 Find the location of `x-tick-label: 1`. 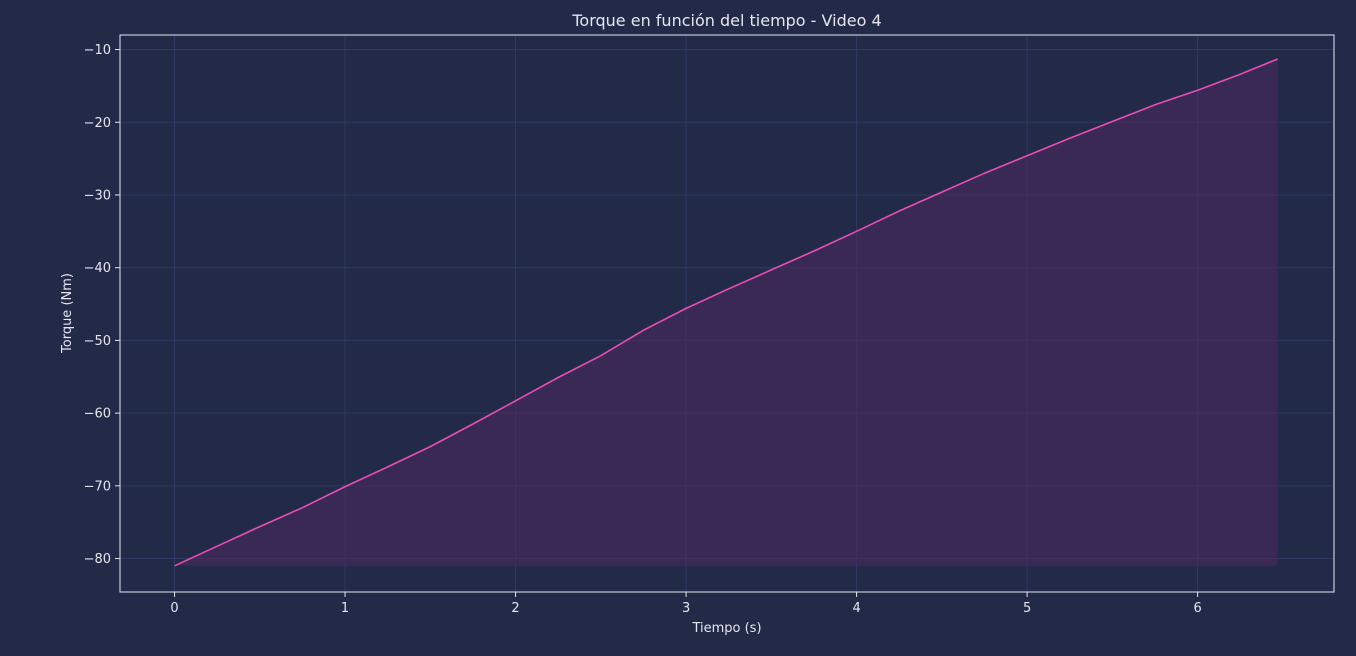

x-tick-label: 1 is located at coordinates (345, 608).